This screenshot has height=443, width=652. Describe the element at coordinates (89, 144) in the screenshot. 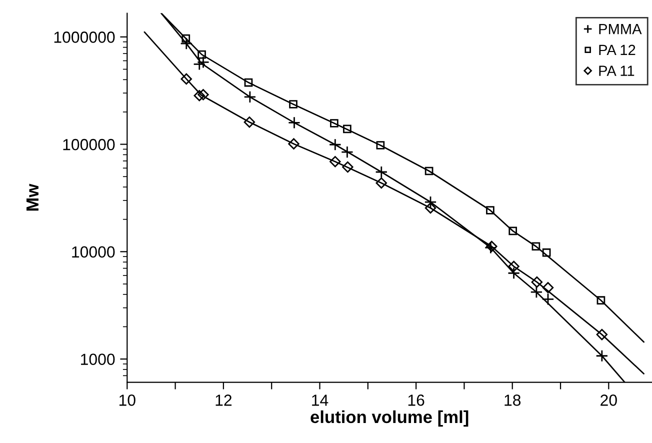

I see `y-tick-label: 100000` at that location.